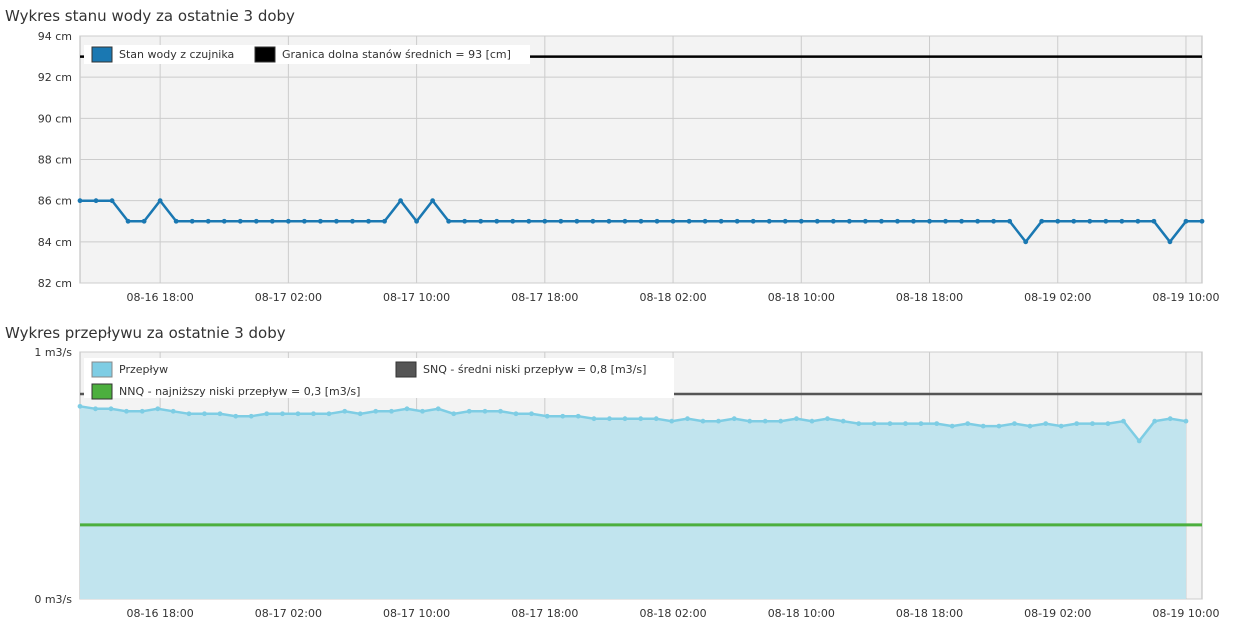  I want to click on legend-background, so click(379, 378).